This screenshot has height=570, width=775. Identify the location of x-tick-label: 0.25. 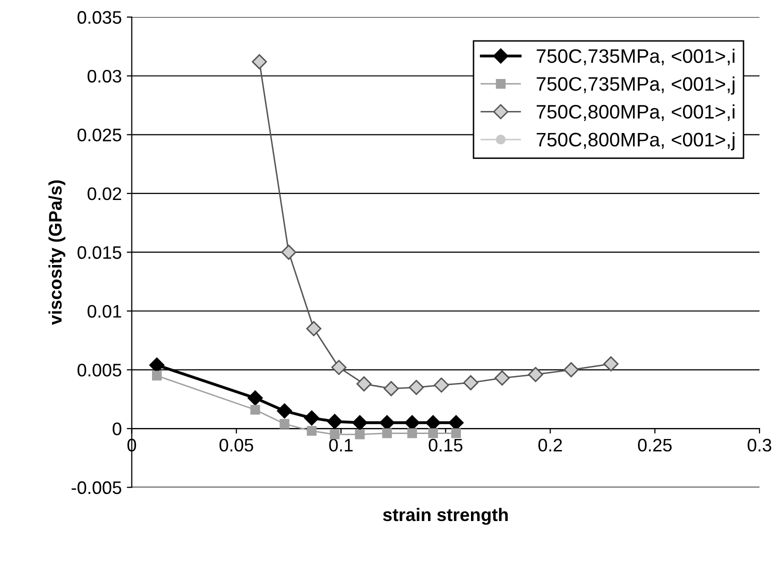
(655, 445).